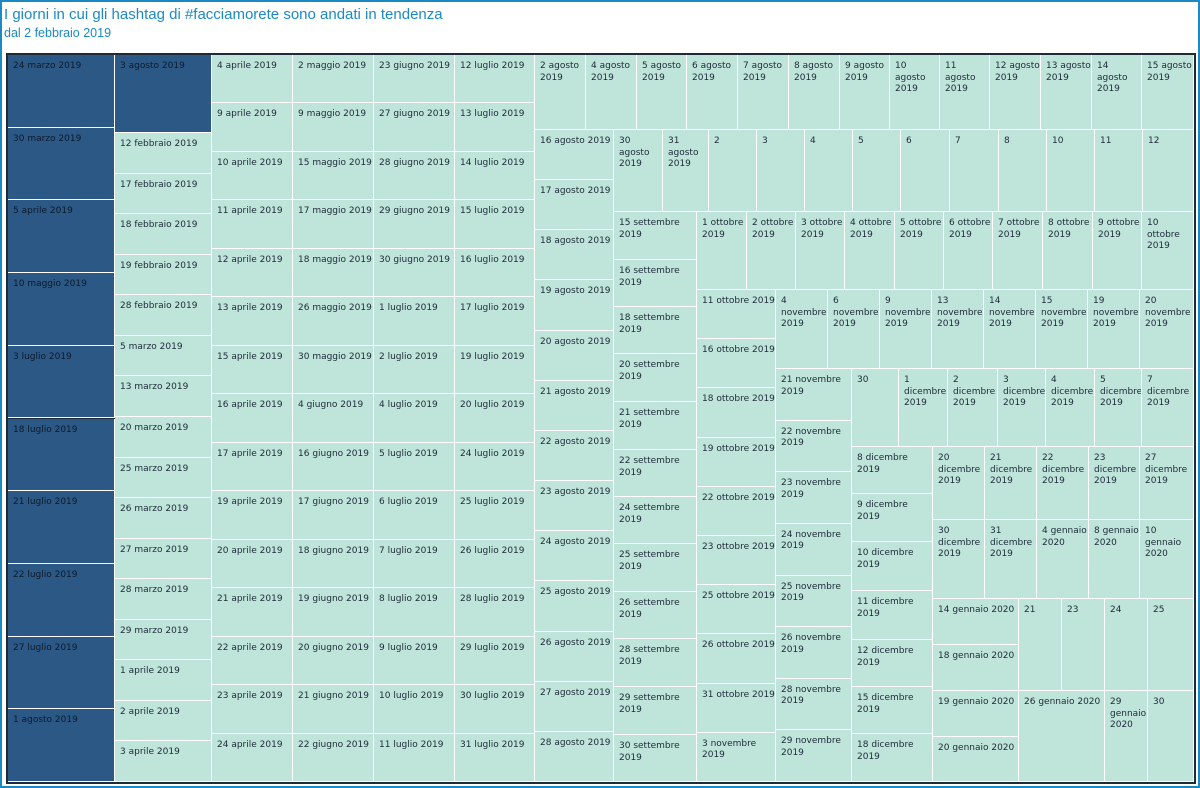 This screenshot has width=1200, height=788. What do you see at coordinates (252, 321) in the screenshot?
I see `treemap-cell: 13 aprile 2019` at bounding box center [252, 321].